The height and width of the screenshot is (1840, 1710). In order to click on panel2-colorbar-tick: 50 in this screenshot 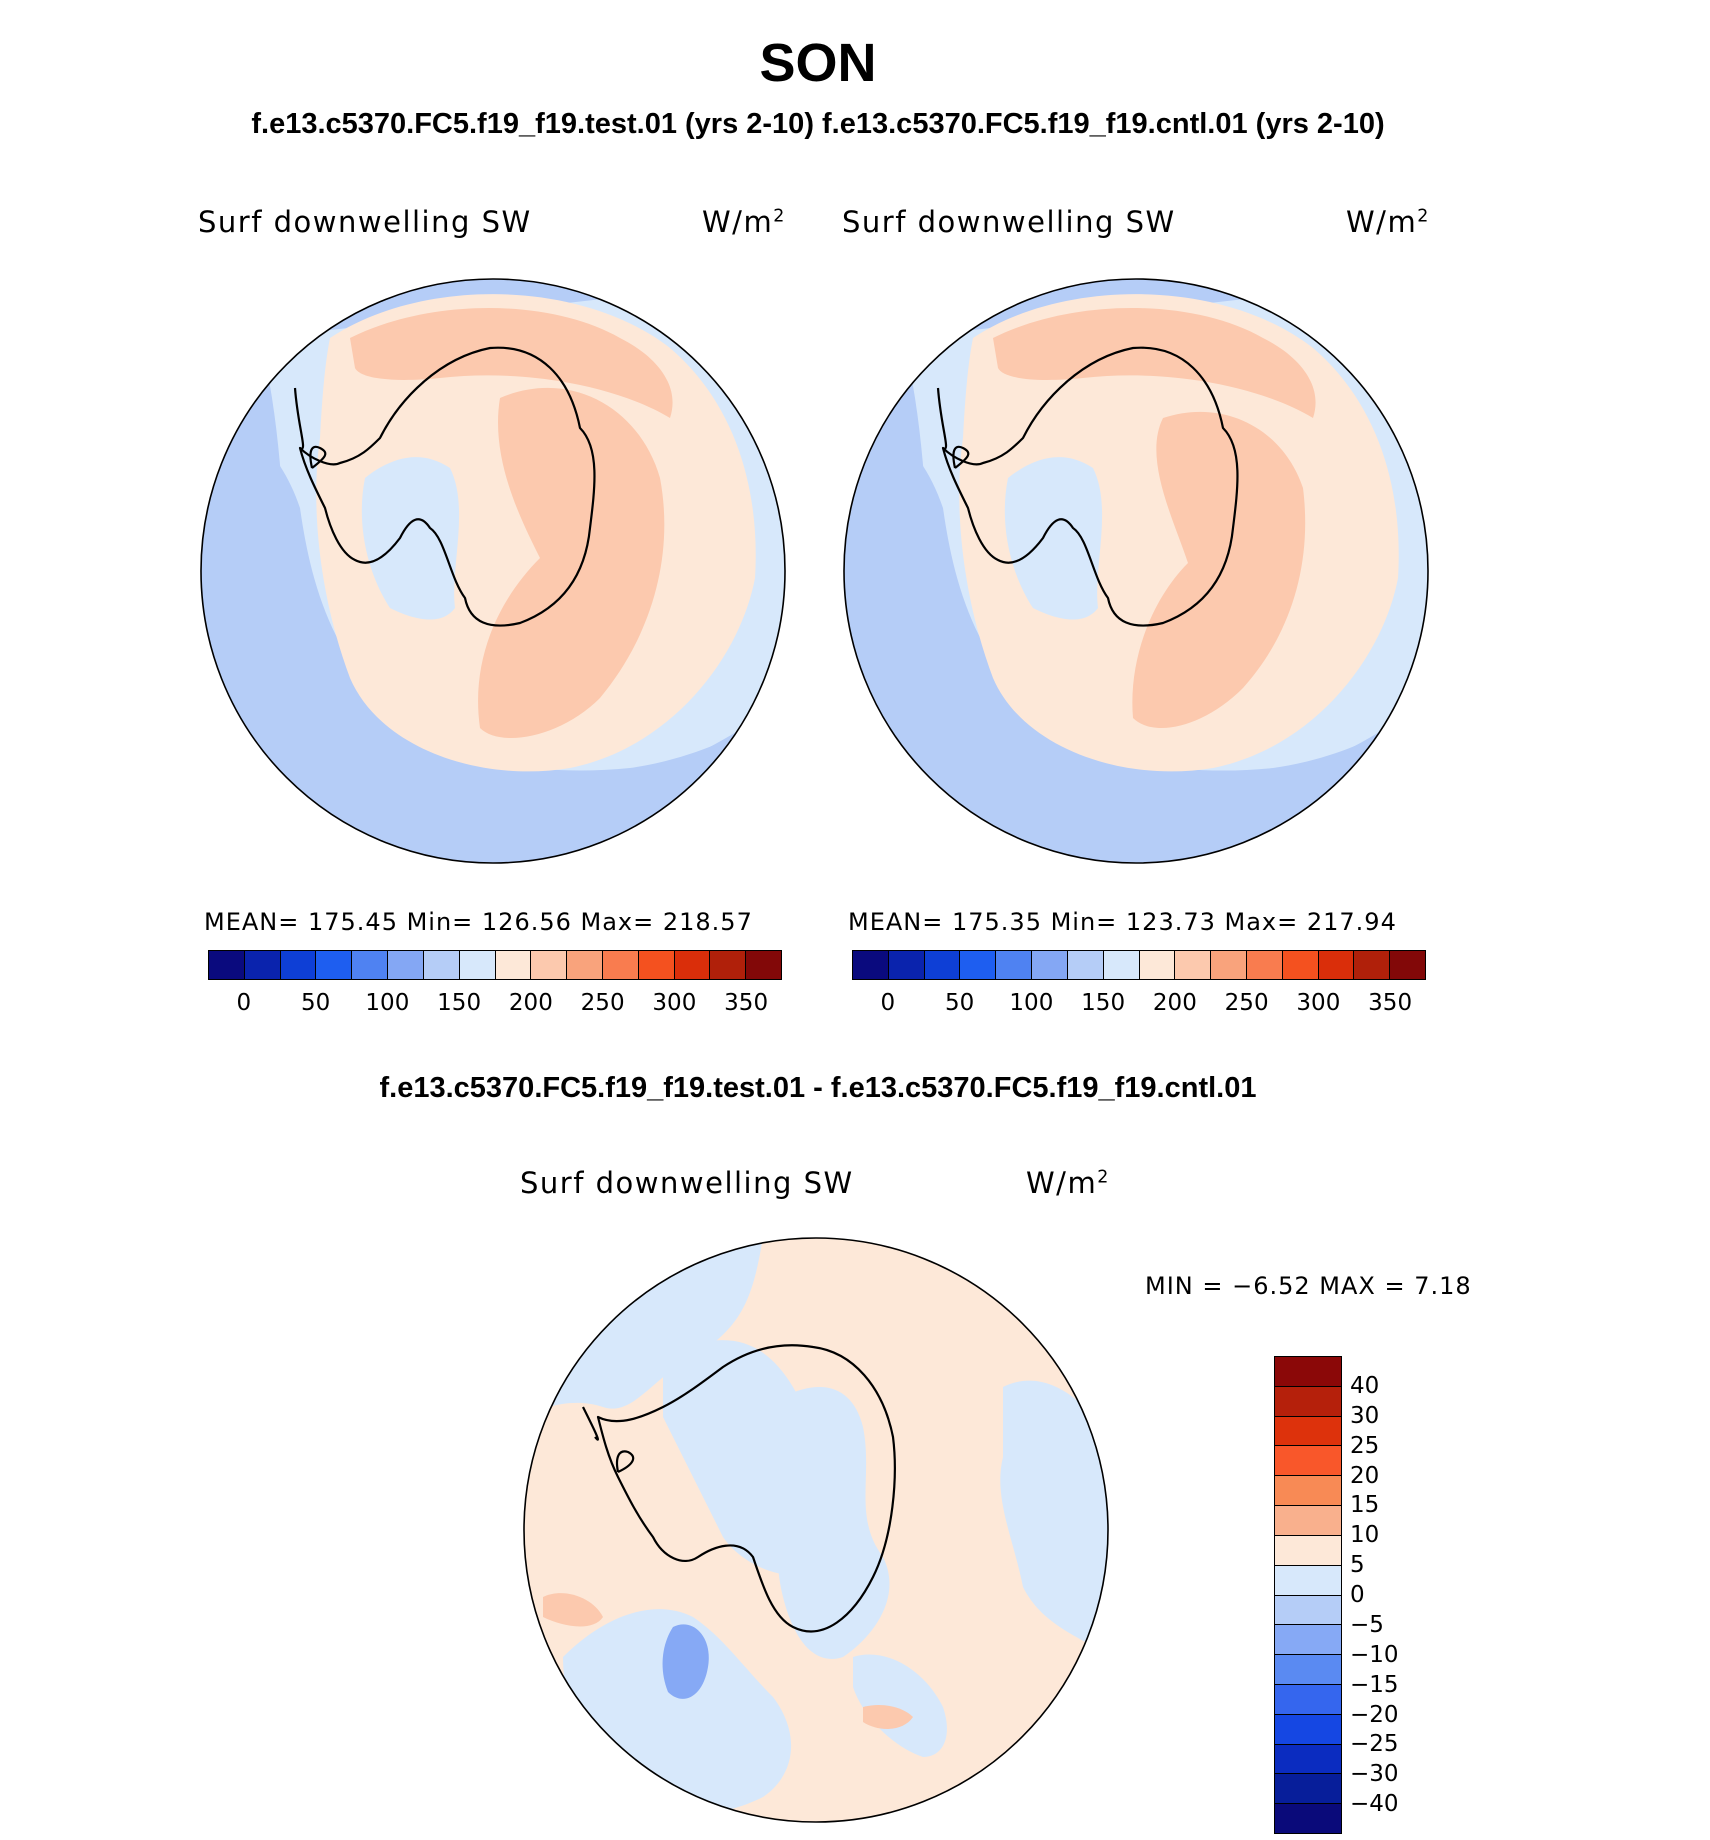, I will do `click(959, 1003)`.